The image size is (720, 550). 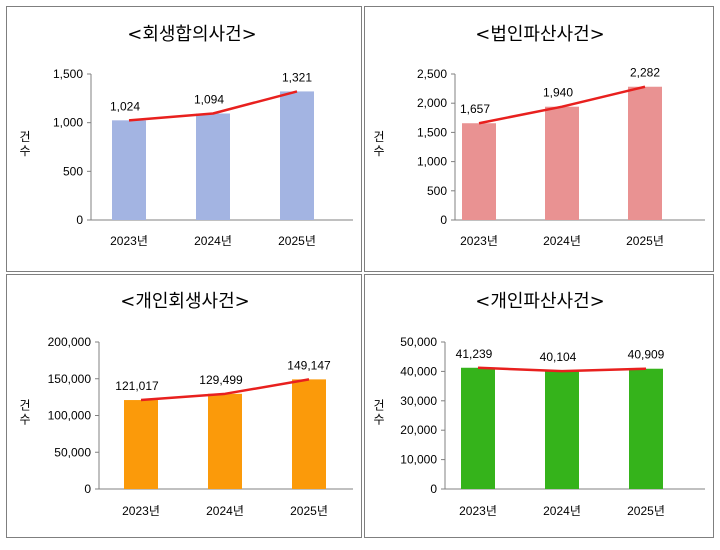 What do you see at coordinates (192, 34) in the screenshot?
I see `chart-title: <회생합의사건>` at bounding box center [192, 34].